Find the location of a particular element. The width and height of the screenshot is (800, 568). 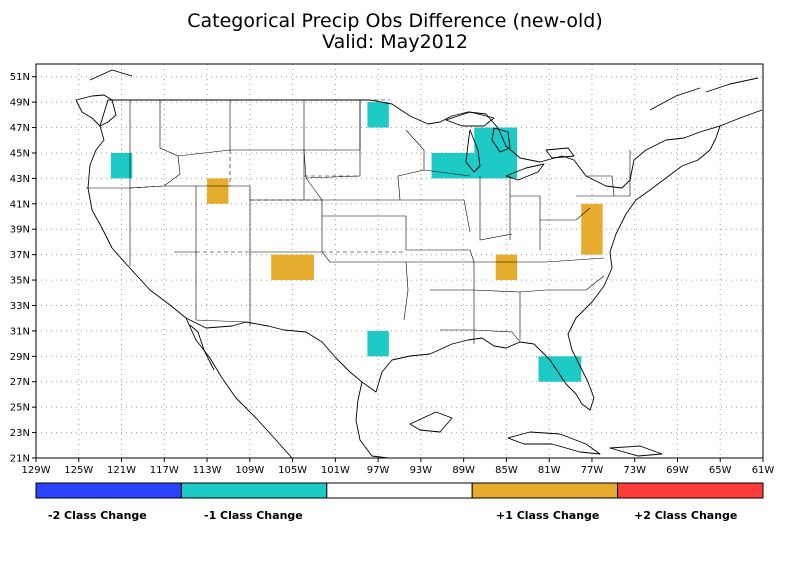

x-tick-label: 69W is located at coordinates (677, 470).